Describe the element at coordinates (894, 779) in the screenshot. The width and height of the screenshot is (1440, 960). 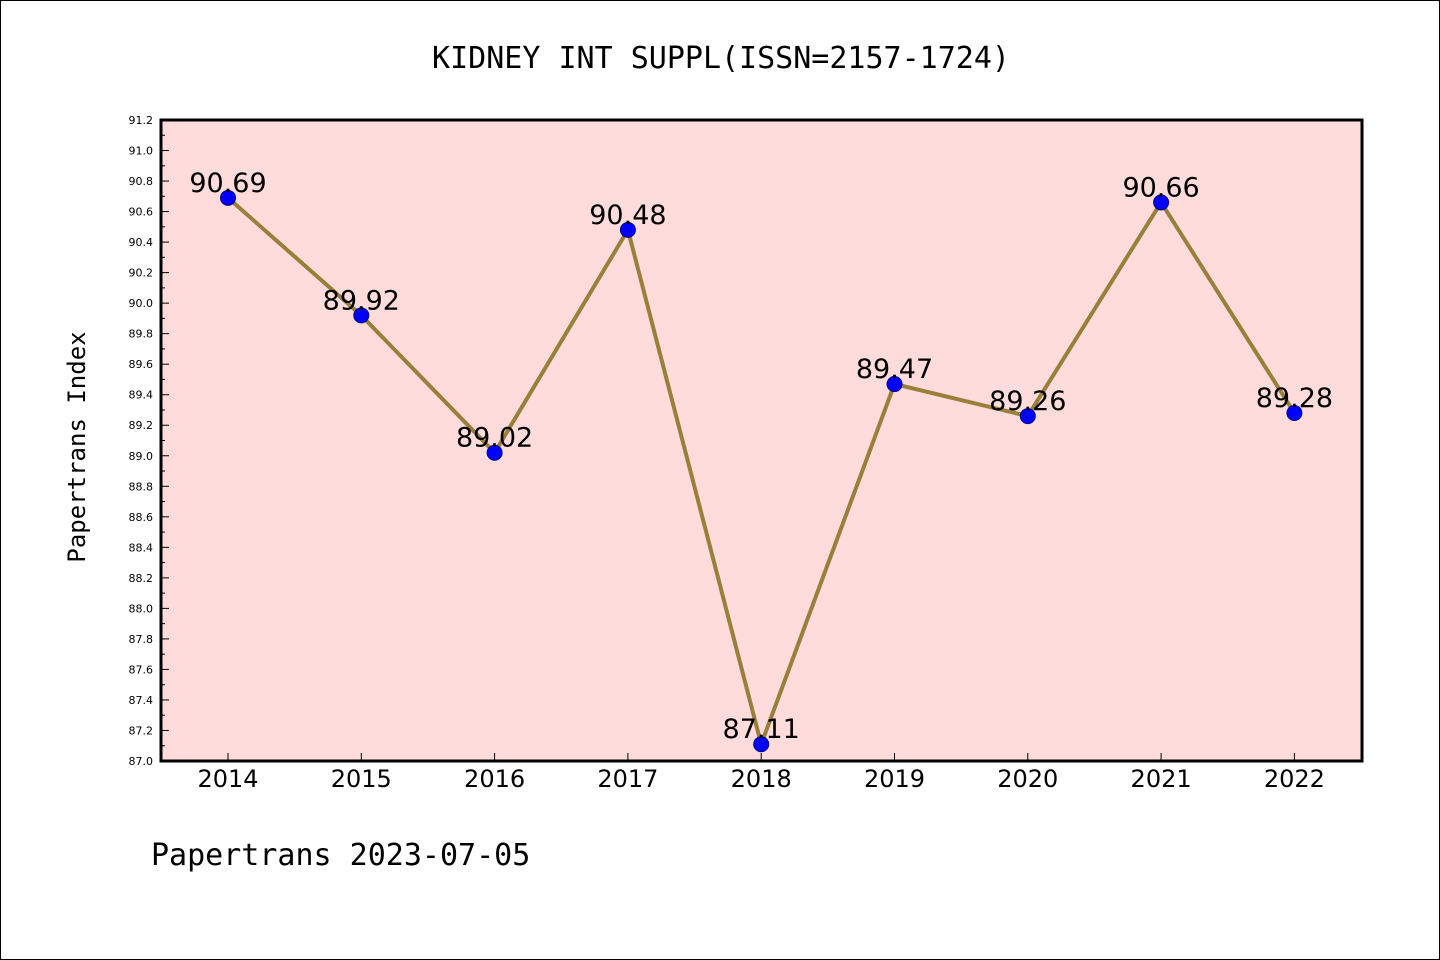
I see `x-tick-label: 2019` at that location.